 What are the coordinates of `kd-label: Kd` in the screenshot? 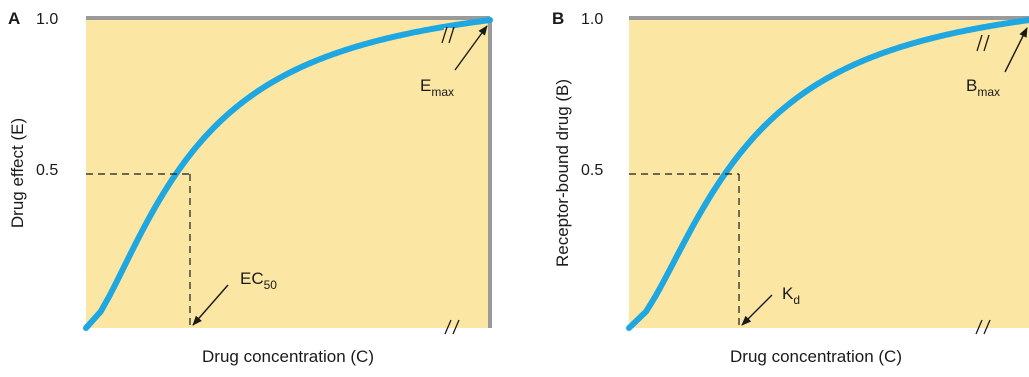 It's located at (791, 295).